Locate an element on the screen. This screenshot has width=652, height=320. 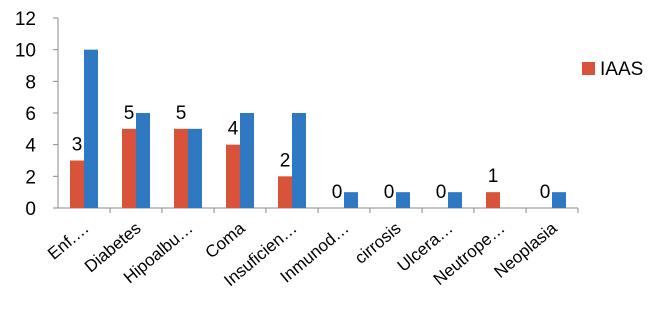
legend: IAAS is located at coordinates (612, 69).